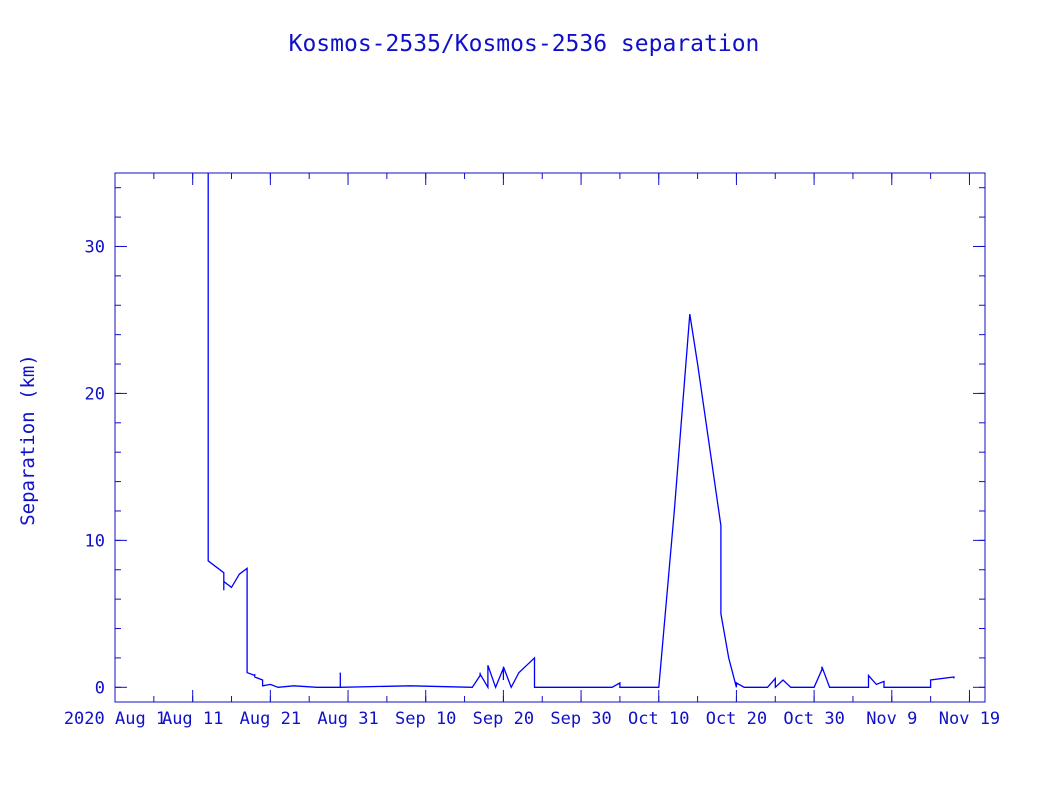  What do you see at coordinates (100, 688) in the screenshot?
I see `y-tick-label: 0` at bounding box center [100, 688].